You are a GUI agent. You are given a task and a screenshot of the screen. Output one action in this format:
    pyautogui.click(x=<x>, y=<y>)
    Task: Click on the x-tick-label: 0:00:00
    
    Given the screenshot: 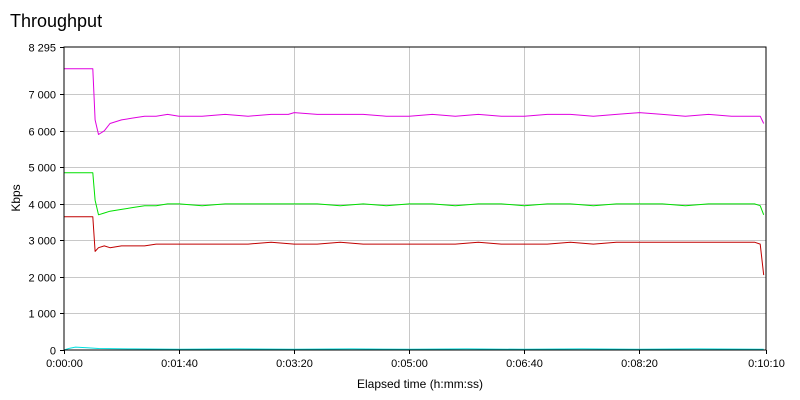 What is the action you would take?
    pyautogui.click(x=64, y=364)
    